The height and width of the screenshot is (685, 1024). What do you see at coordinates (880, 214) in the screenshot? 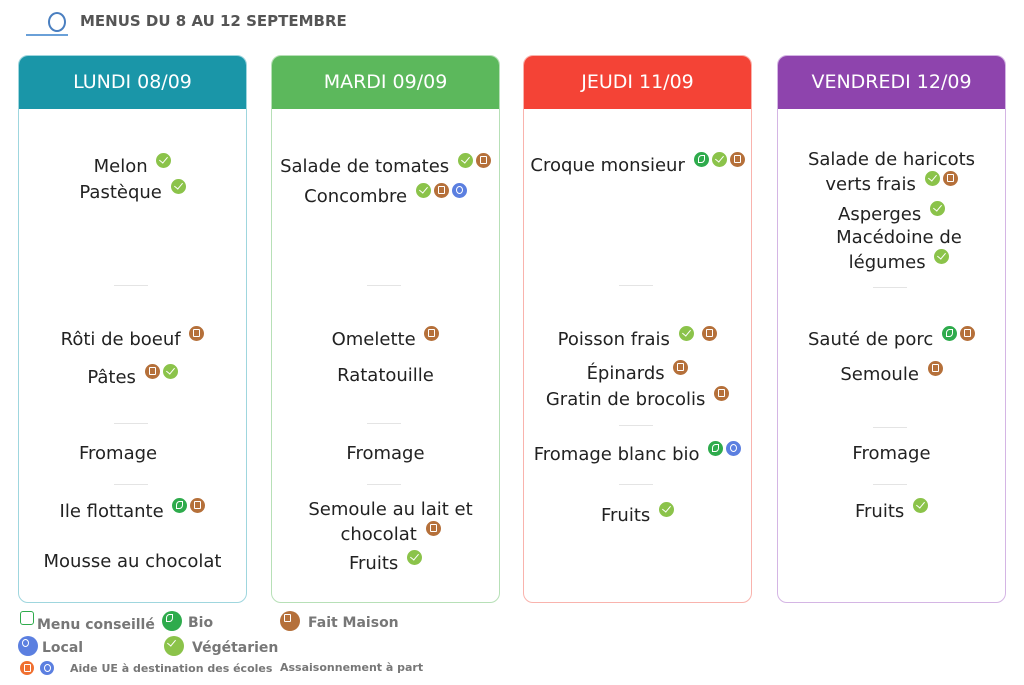
I see `item-text: Asperges` at bounding box center [880, 214].